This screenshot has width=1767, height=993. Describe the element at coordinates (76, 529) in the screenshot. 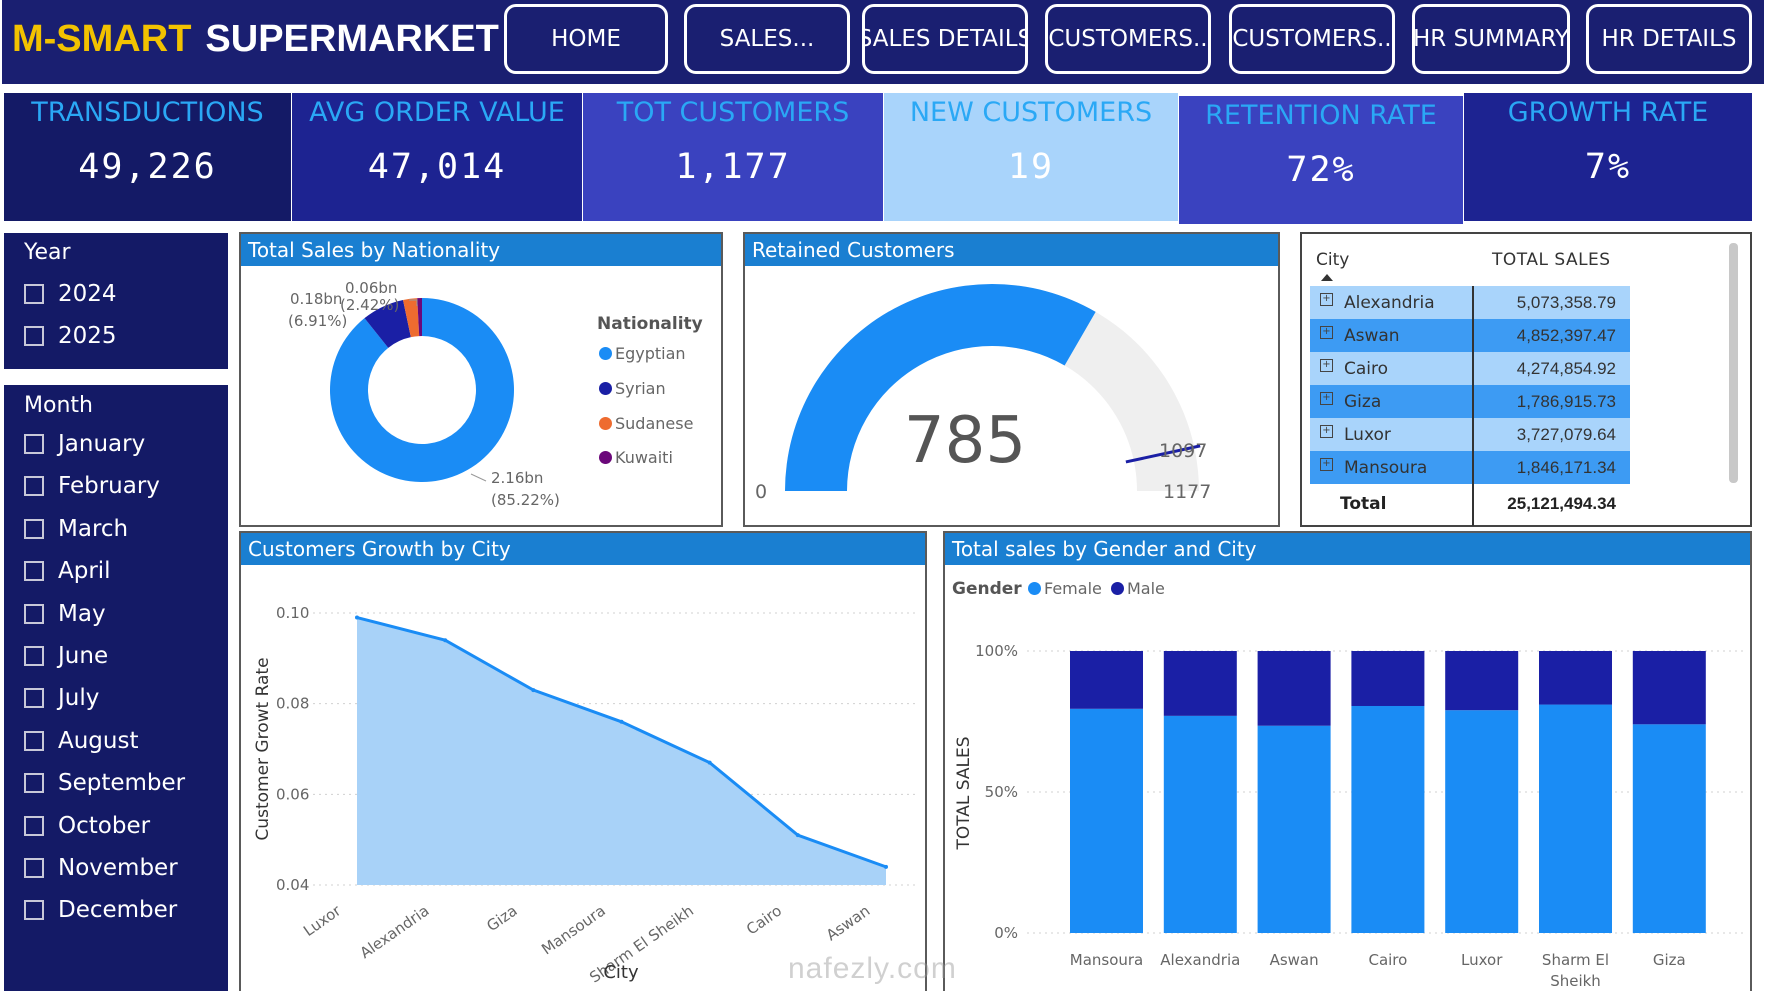

I see `month-option-march: March` at that location.